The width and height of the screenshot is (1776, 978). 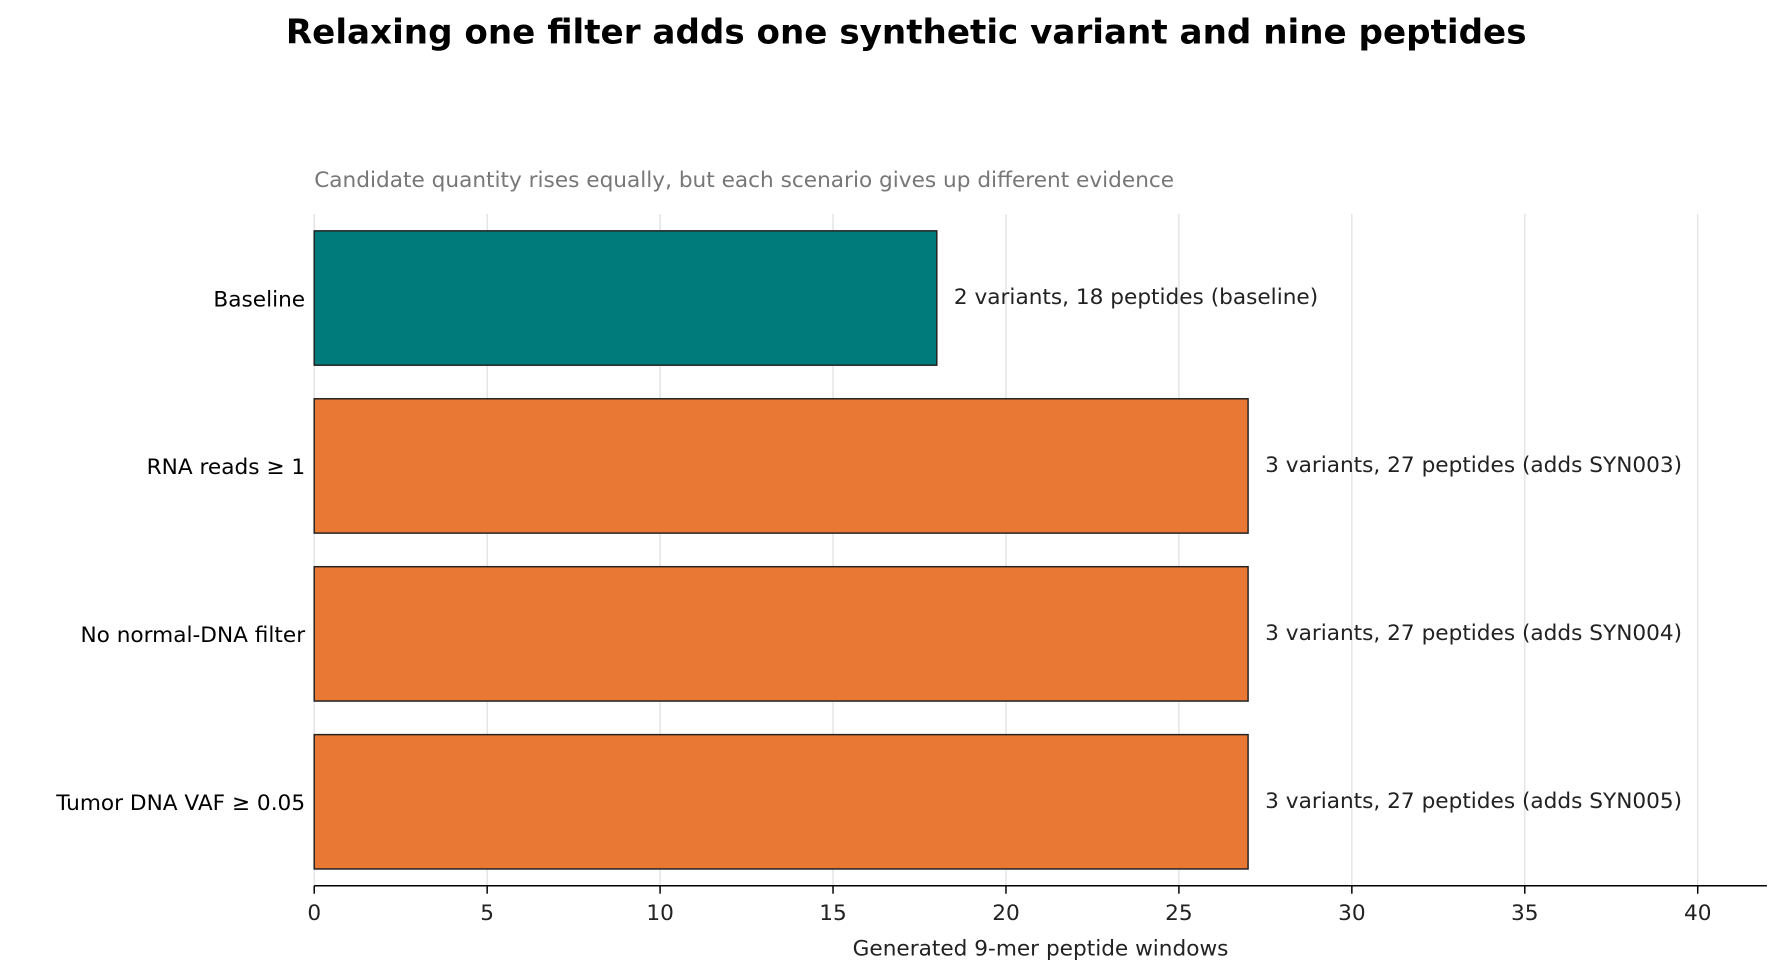 What do you see at coordinates (660, 913) in the screenshot?
I see `x-tick-label: 10` at bounding box center [660, 913].